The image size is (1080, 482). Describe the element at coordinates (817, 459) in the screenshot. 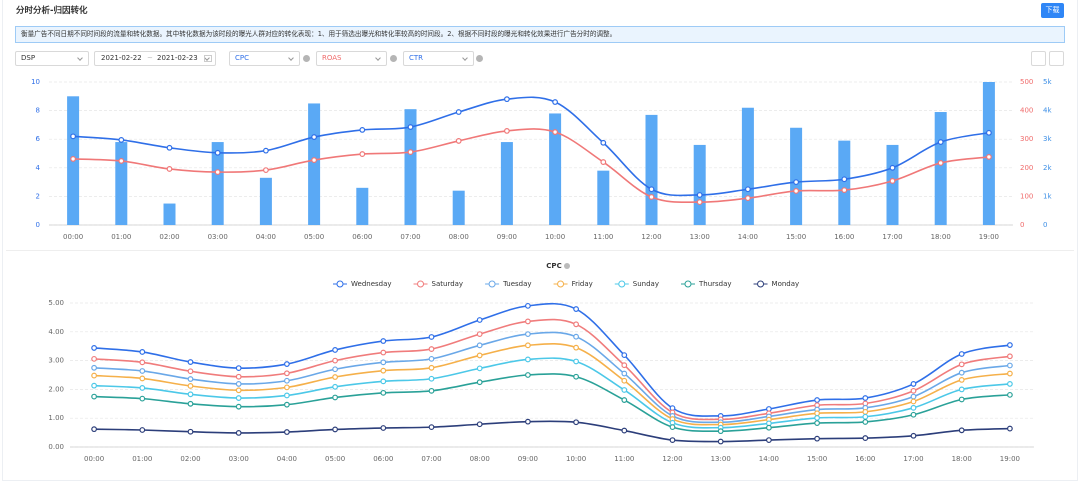

I see `x-tick-label: 15:00` at that location.